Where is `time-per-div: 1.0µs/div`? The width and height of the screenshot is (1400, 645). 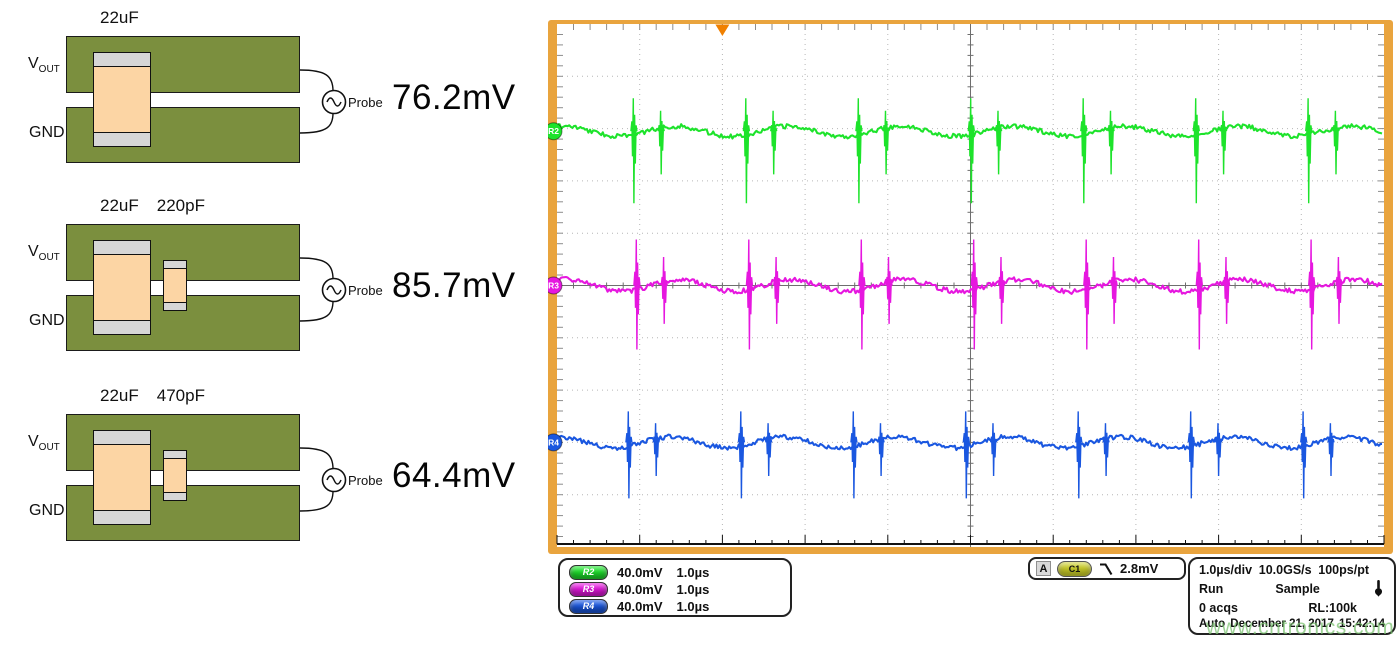 time-per-div: 1.0µs/div is located at coordinates (1226, 570).